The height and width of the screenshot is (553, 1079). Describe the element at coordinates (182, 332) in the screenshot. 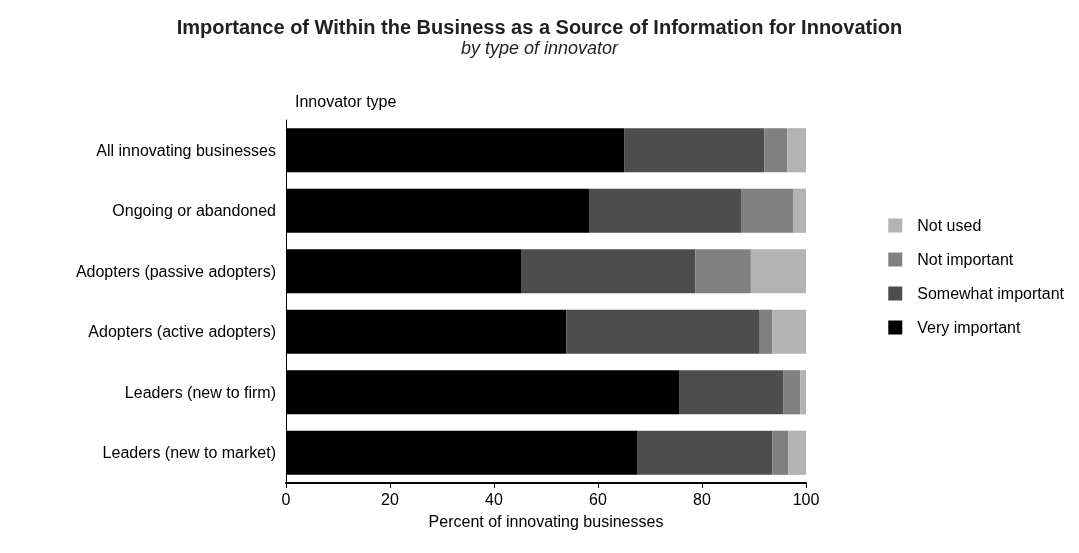

I see `y-tick-label: Adopters (active adopters)` at that location.